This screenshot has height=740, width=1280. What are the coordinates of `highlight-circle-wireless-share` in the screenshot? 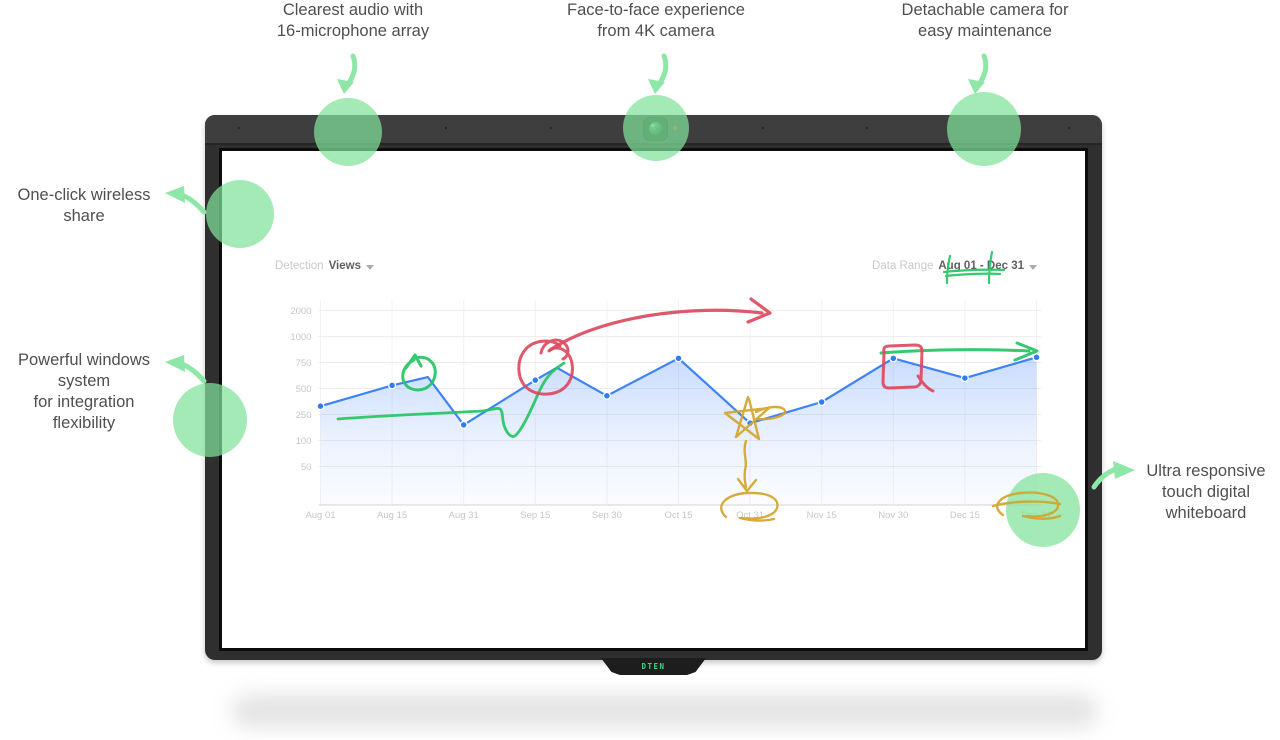 It's located at (240, 214).